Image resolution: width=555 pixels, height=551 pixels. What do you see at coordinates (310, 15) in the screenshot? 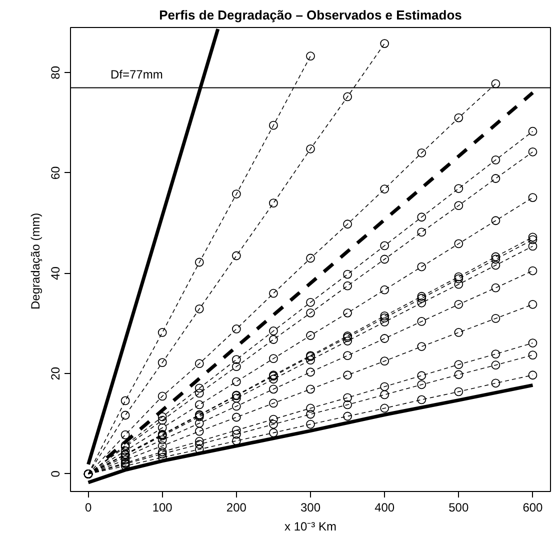
I see `chart-title: Perfis de Degradação – Observados e Estimados` at bounding box center [310, 15].